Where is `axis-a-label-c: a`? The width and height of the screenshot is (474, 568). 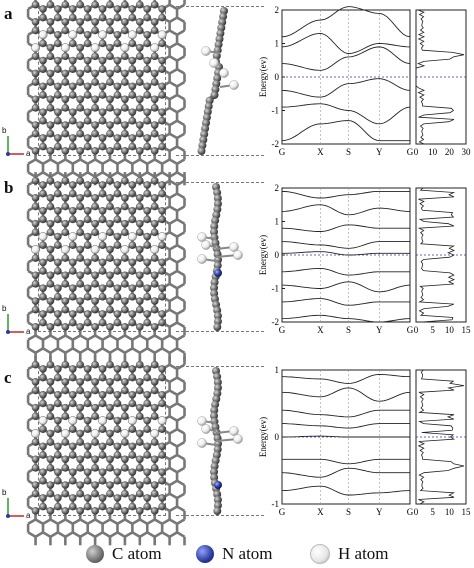 axis-a-label-c: a is located at coordinates (28, 515).